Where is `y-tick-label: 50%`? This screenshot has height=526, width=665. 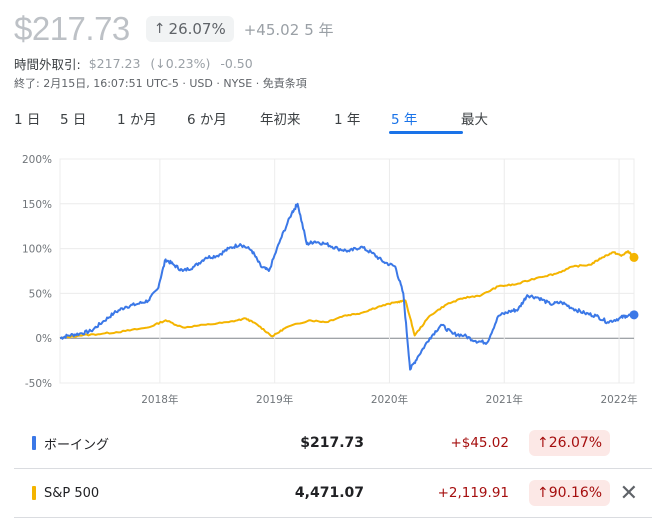
y-tick-label: 50% is located at coordinates (40, 294).